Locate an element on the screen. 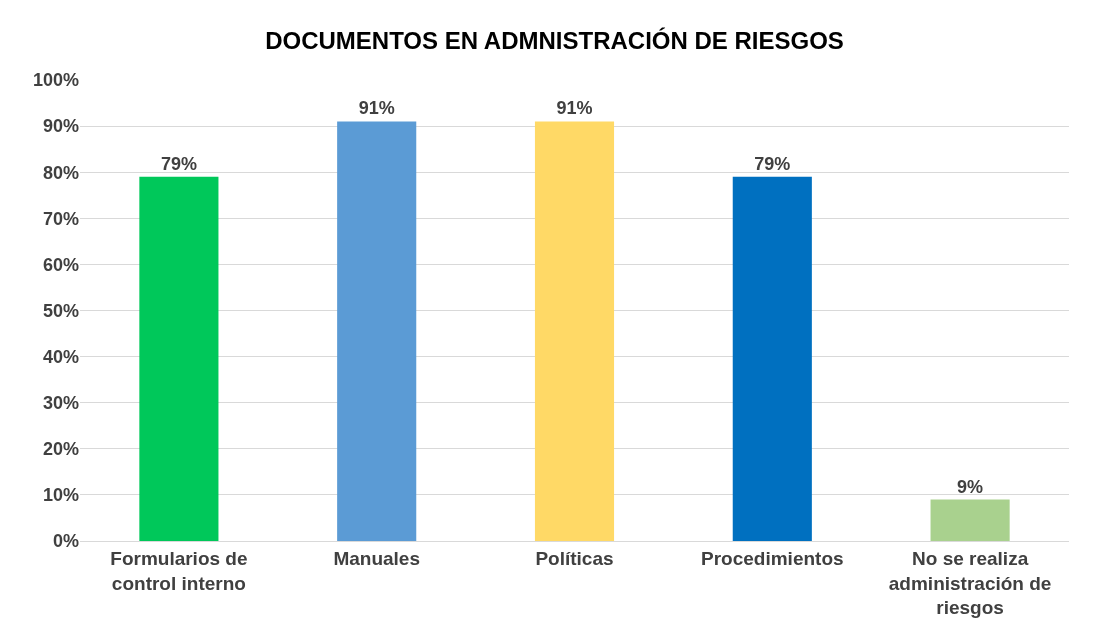 This screenshot has width=1109, height=641. x-tick-label: Políticas is located at coordinates (574, 558).